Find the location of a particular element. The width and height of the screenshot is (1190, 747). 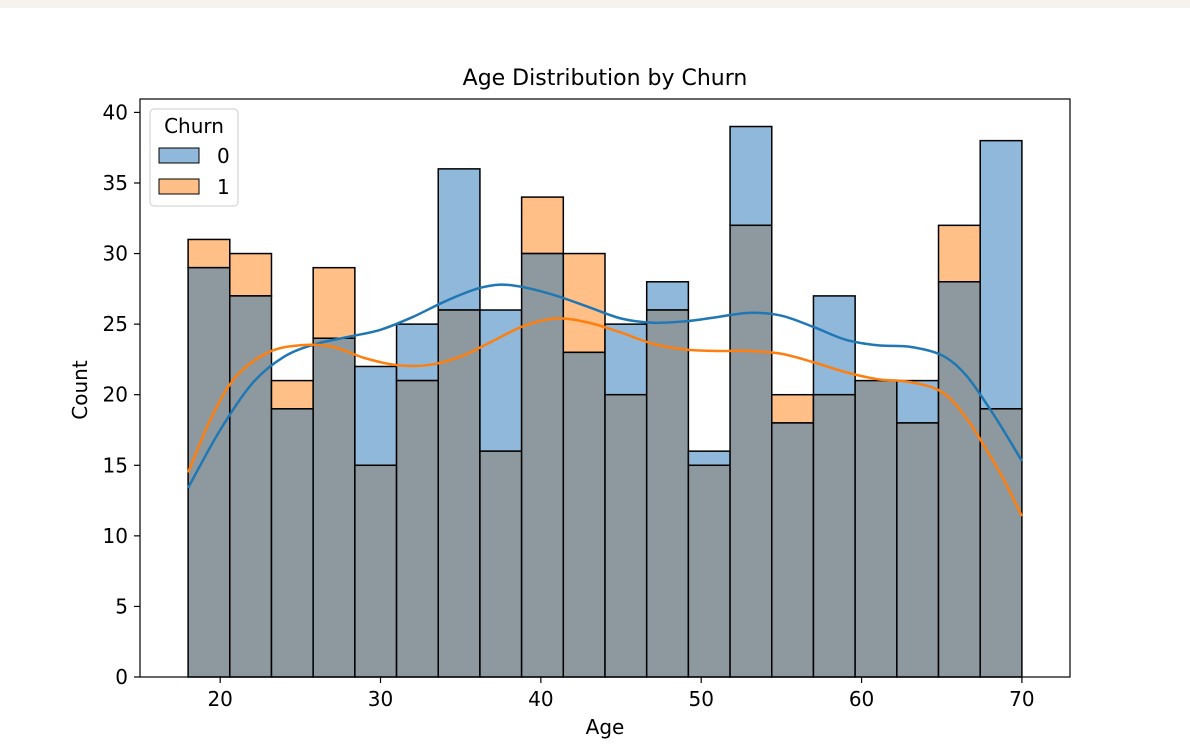

chart-title: Age Distribution by Churn is located at coordinates (605, 78).